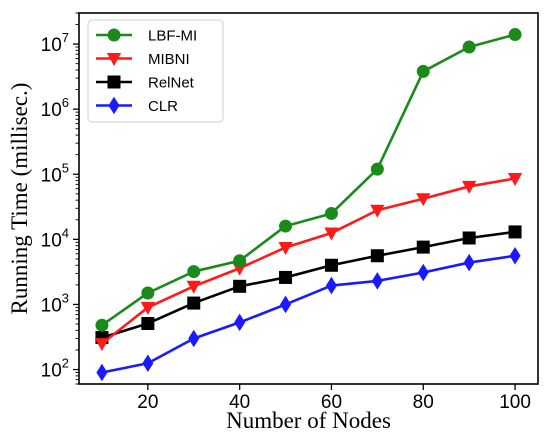 The image size is (550, 436). What do you see at coordinates (423, 402) in the screenshot?
I see `x-tick-label: 80` at bounding box center [423, 402].